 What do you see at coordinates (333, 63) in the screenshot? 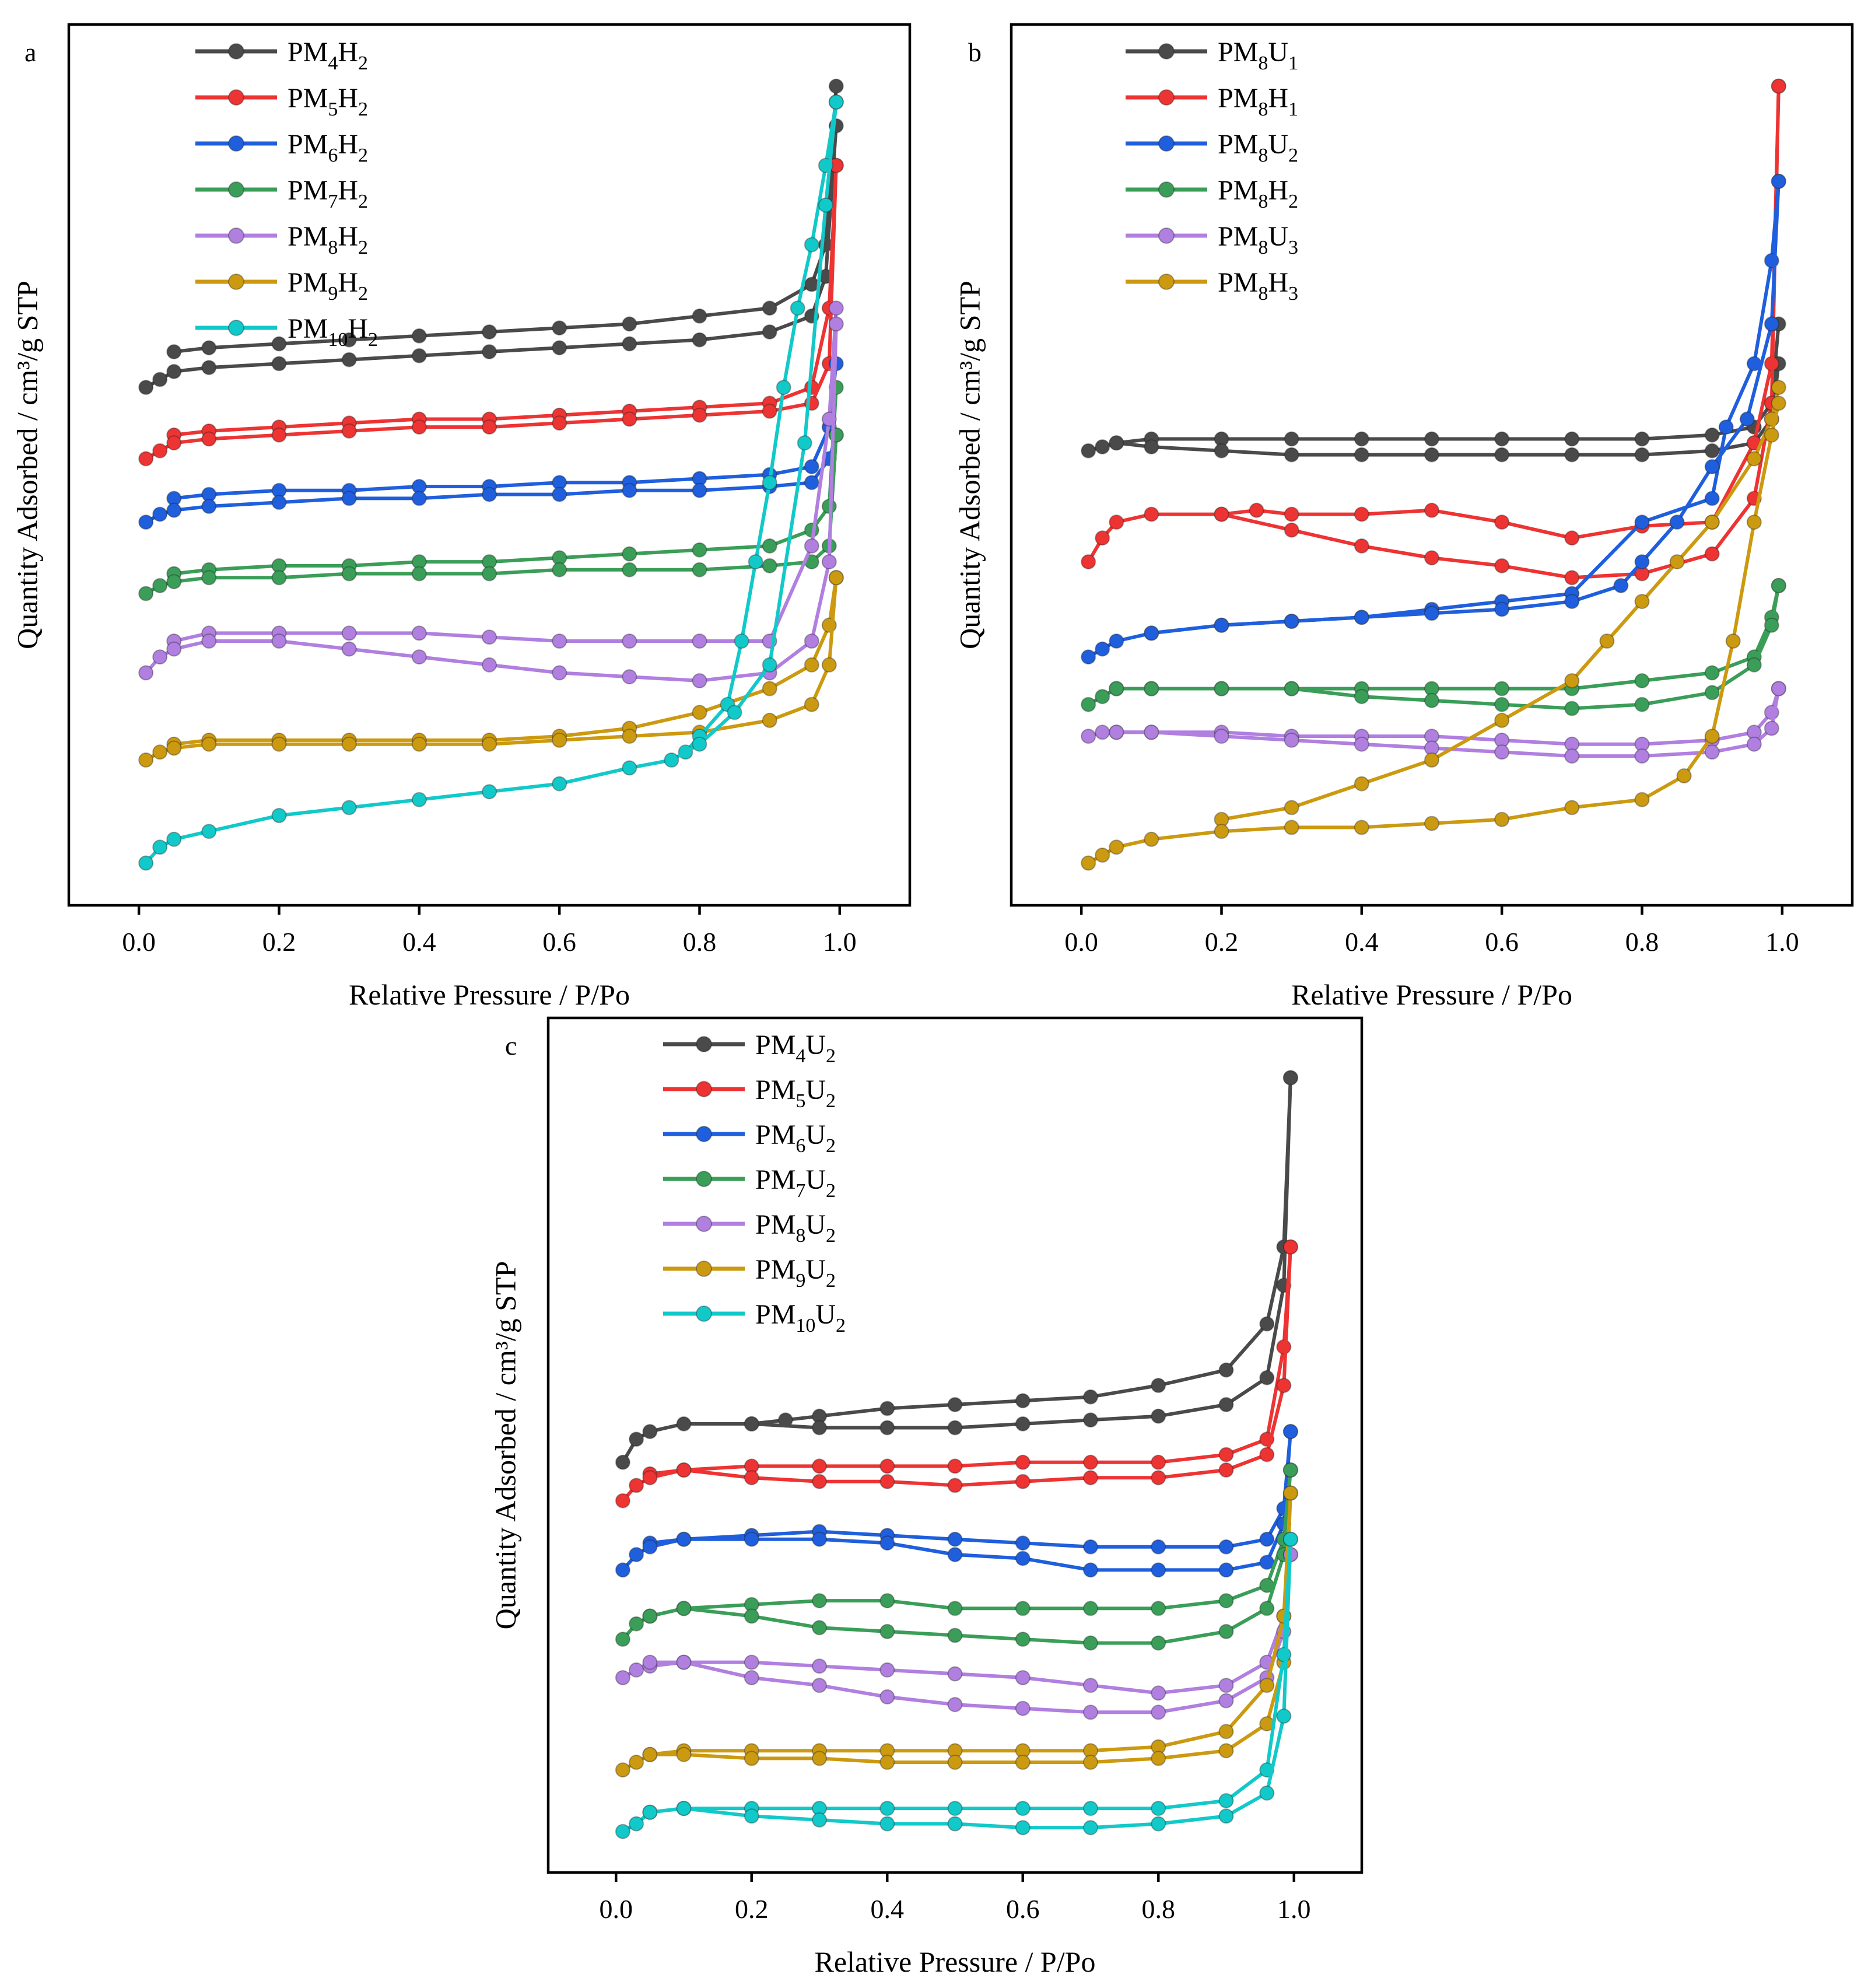
I see `legend-label-s1: 4` at bounding box center [333, 63].